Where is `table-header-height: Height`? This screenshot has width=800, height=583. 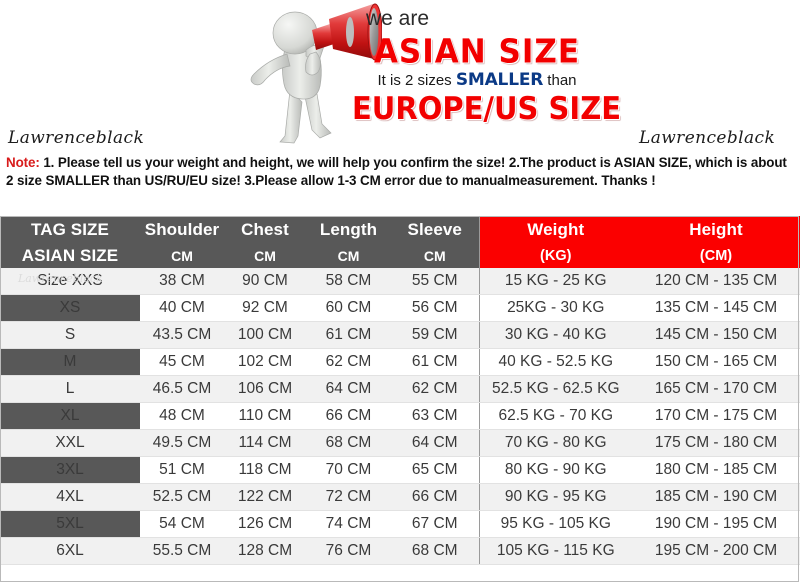 table-header-height: Height is located at coordinates (716, 229).